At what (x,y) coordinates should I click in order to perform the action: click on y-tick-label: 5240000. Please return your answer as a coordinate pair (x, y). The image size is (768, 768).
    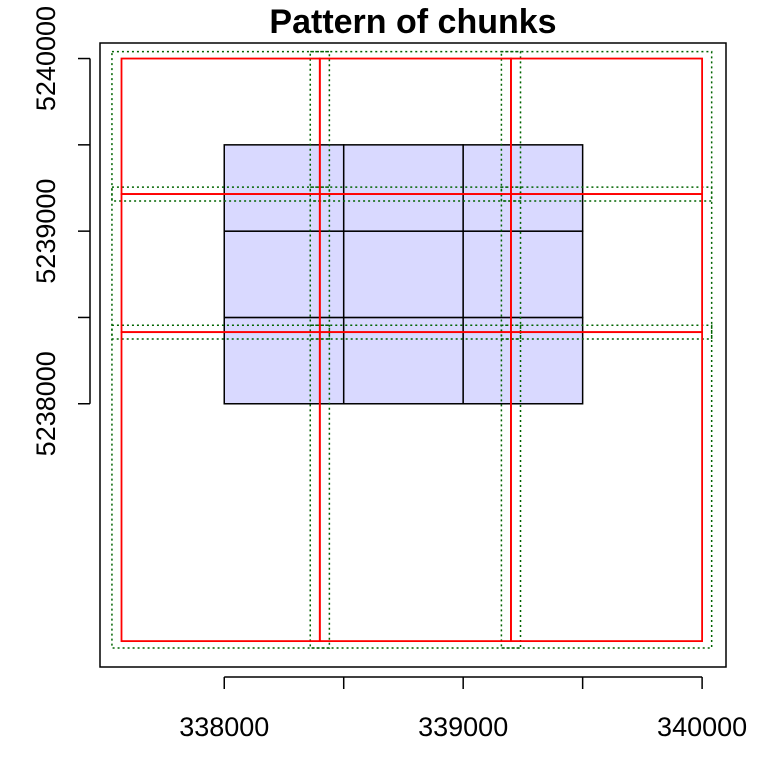
    Looking at the image, I should click on (46, 58).